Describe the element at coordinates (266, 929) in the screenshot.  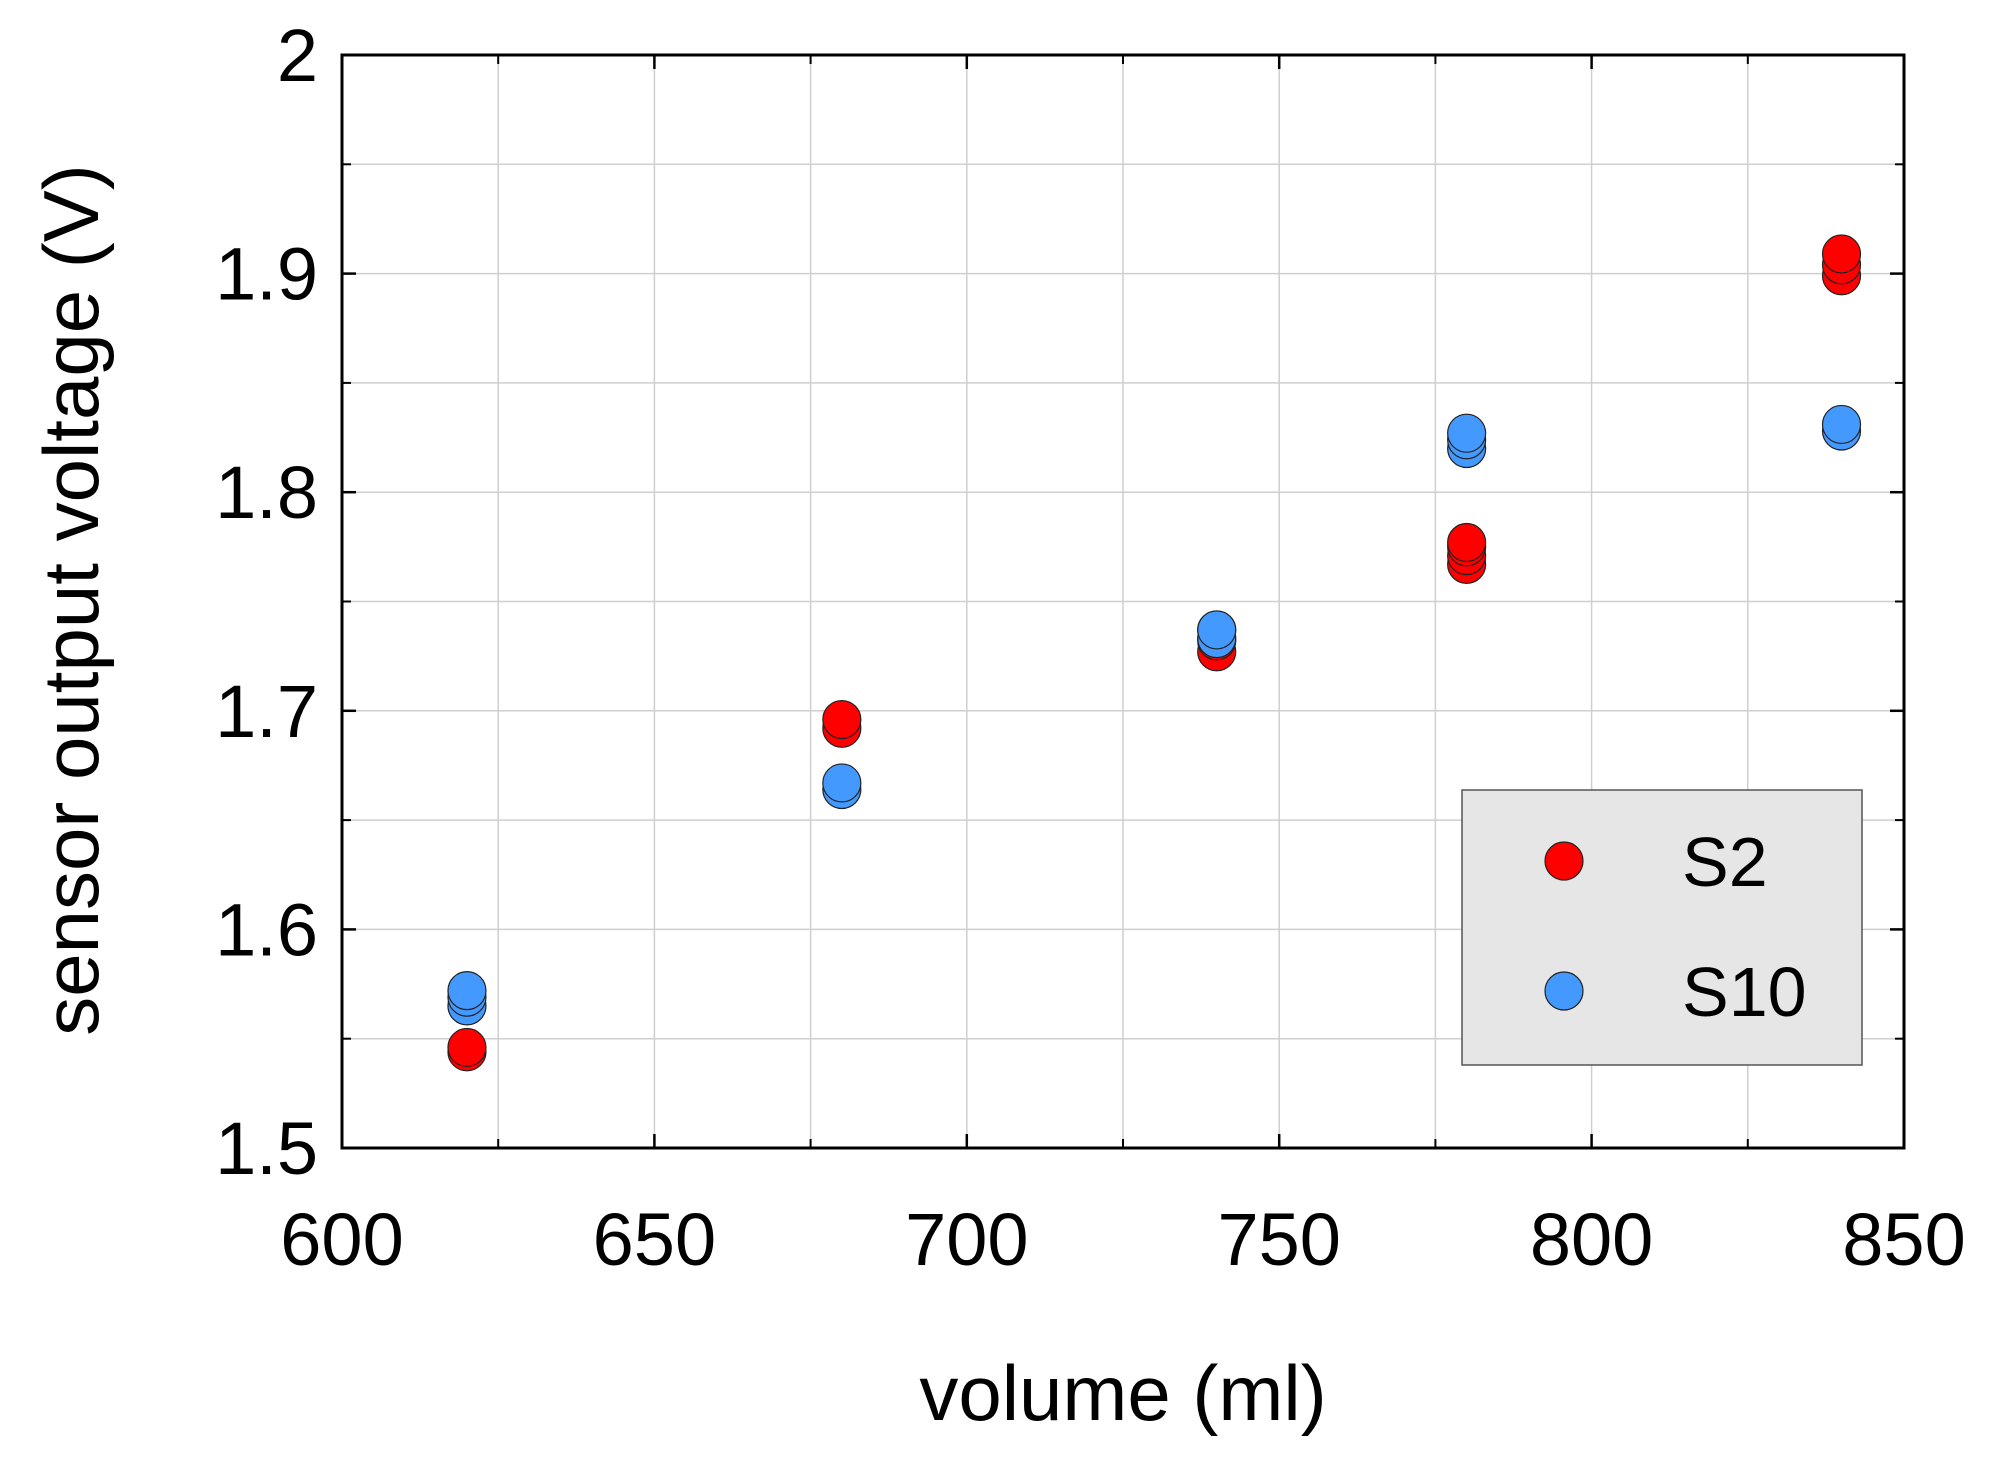
I see `y-tick-label: 1.6` at that location.